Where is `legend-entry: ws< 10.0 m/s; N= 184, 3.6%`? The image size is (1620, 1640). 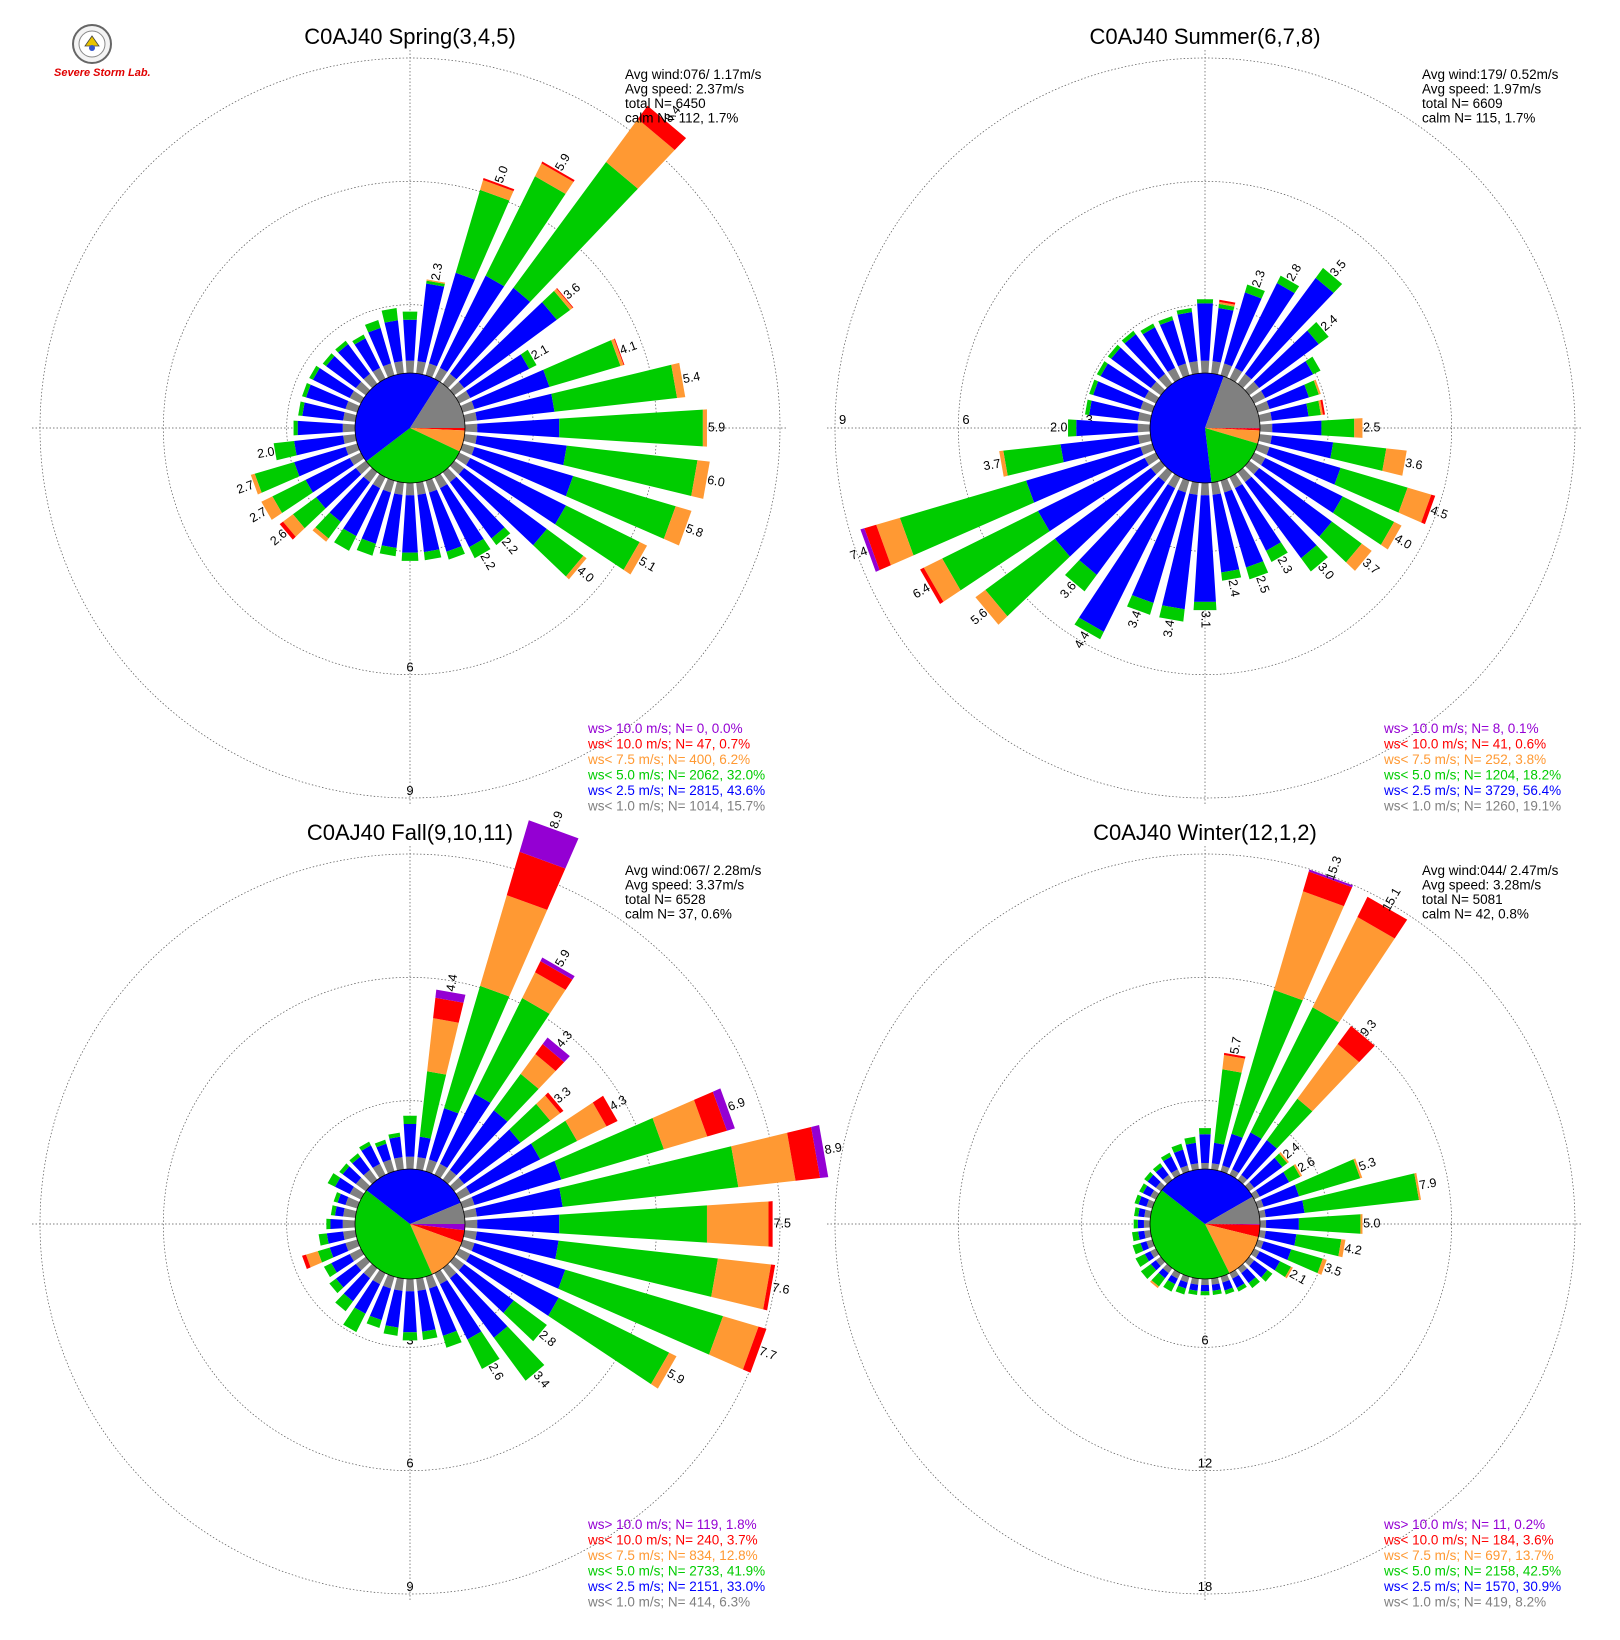 legend-entry: ws< 10.0 m/s; N= 184, 3.6% is located at coordinates (1468, 1540).